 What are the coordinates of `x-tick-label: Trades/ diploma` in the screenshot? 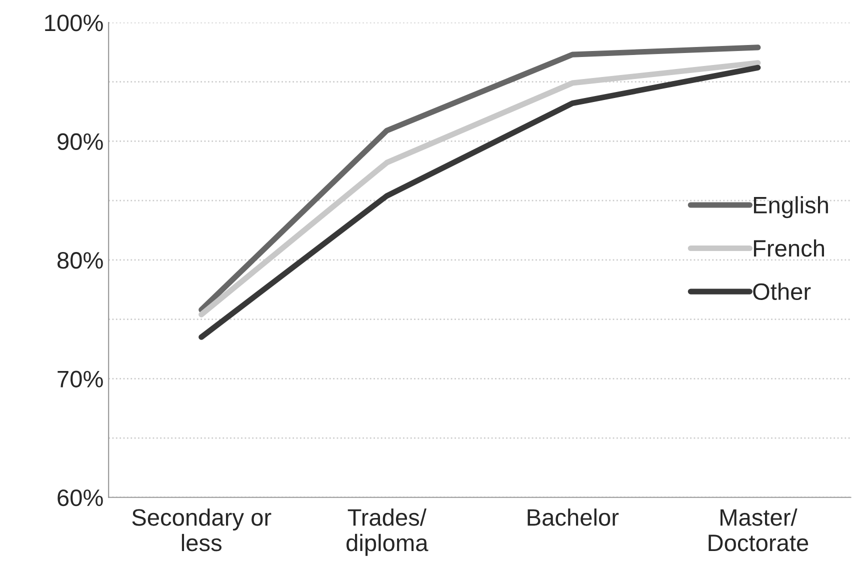 It's located at (387, 532).